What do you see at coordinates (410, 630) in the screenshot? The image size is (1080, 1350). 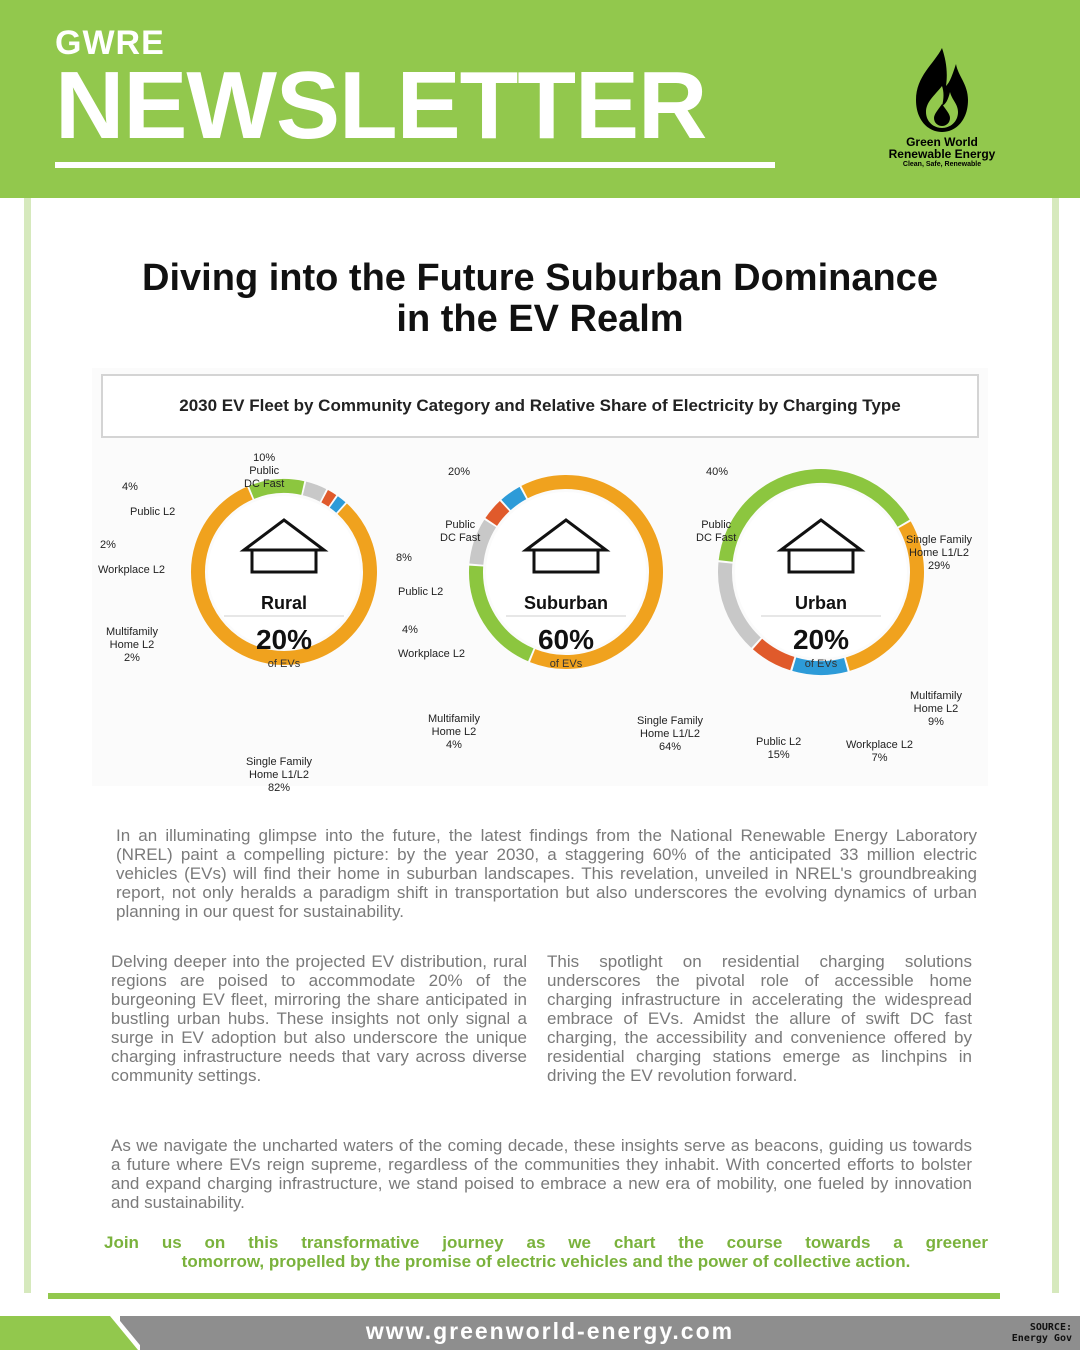 I see `suburban-workplace-value: 4%` at bounding box center [410, 630].